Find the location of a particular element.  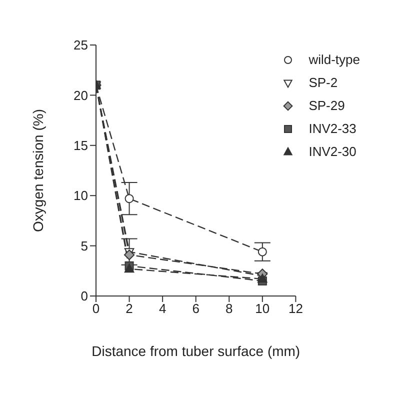

legend-label: SP-2 is located at coordinates (323, 82).